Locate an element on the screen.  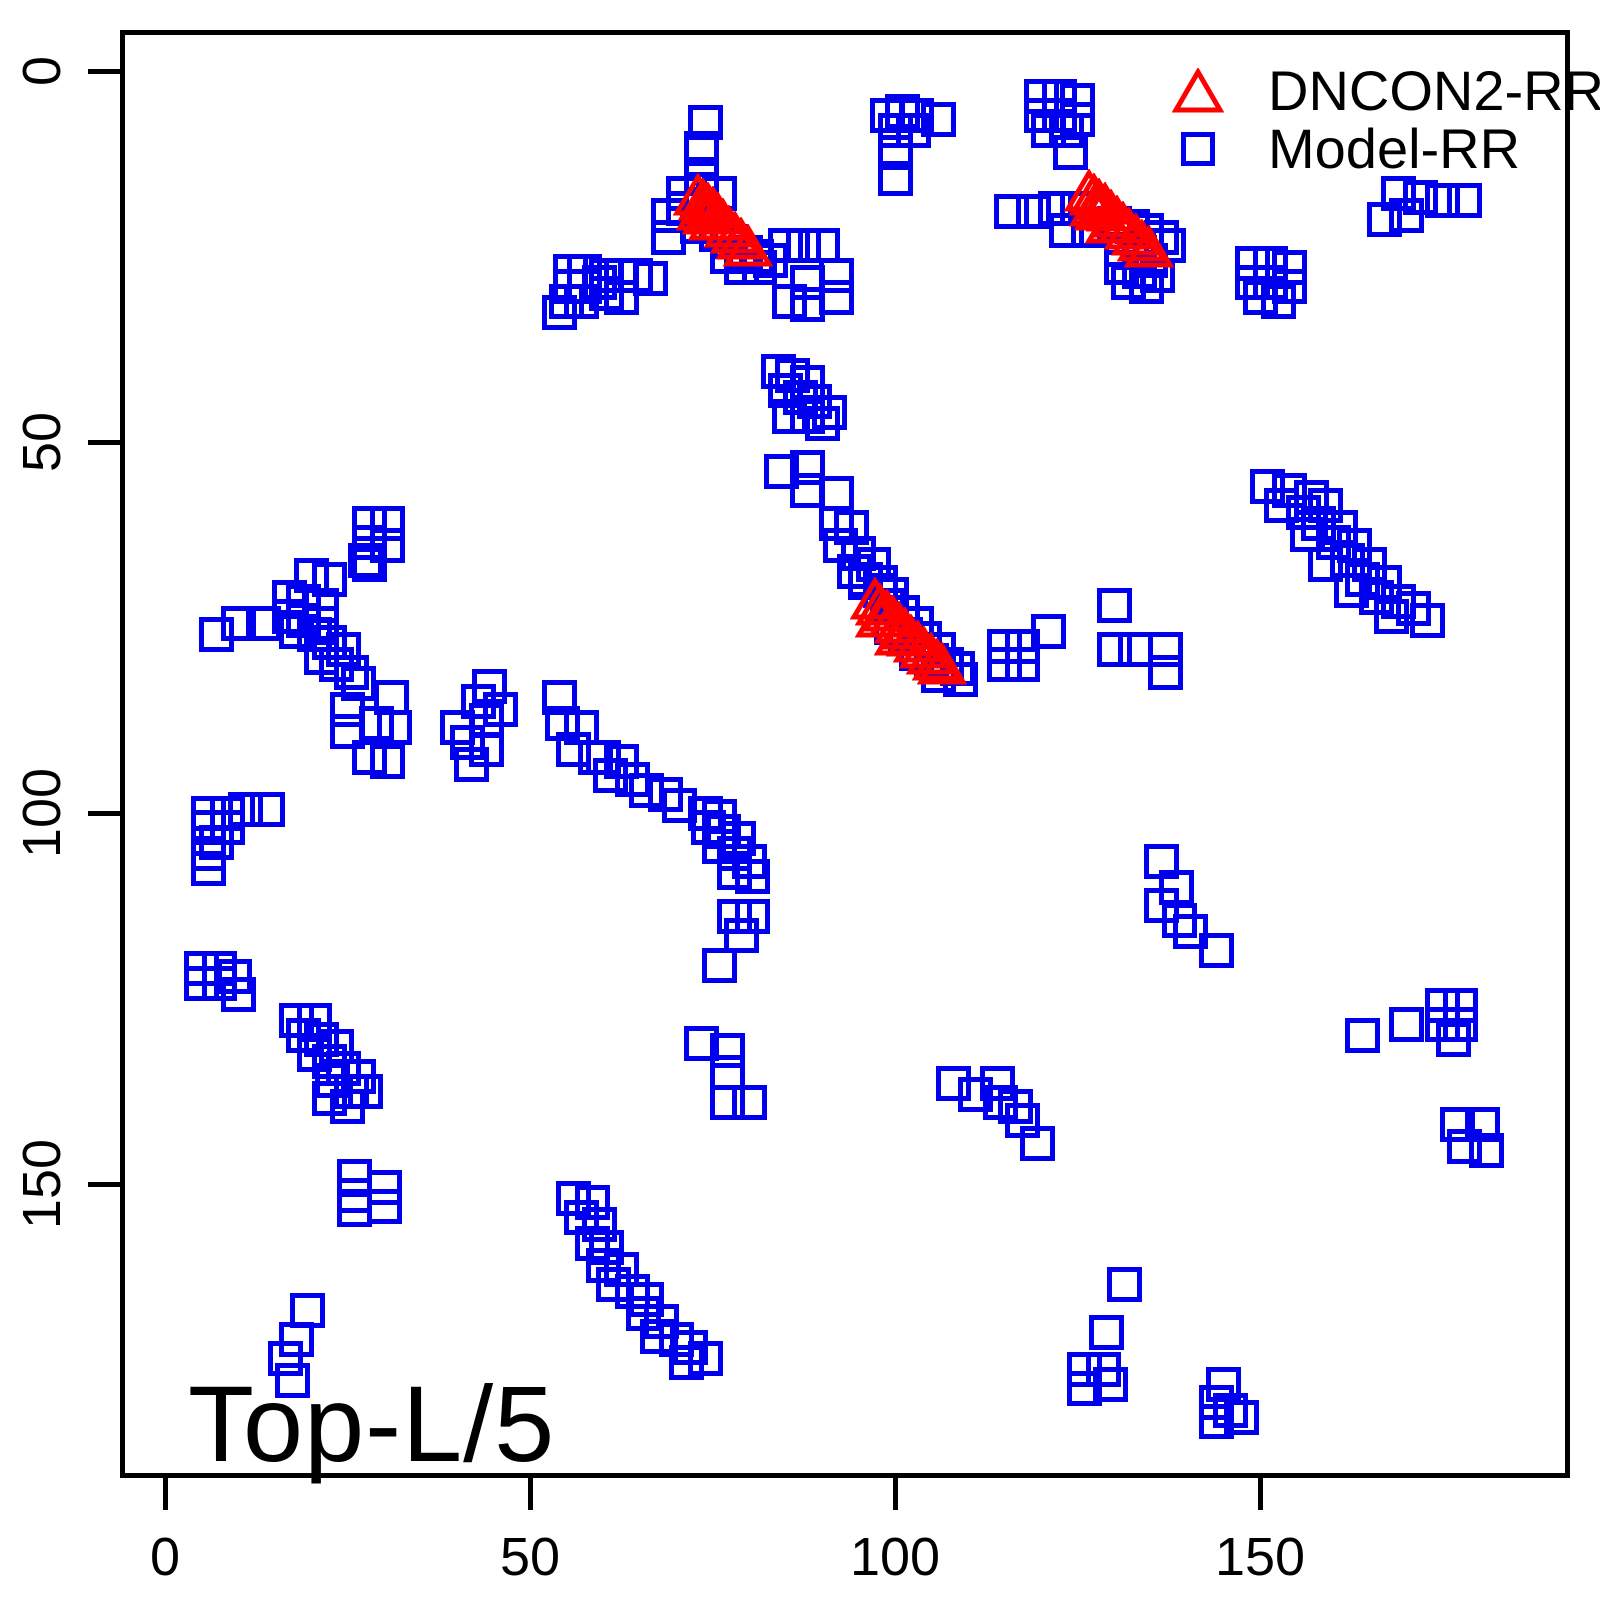
y-axis-tick-label: 50 is located at coordinates (42, 442).